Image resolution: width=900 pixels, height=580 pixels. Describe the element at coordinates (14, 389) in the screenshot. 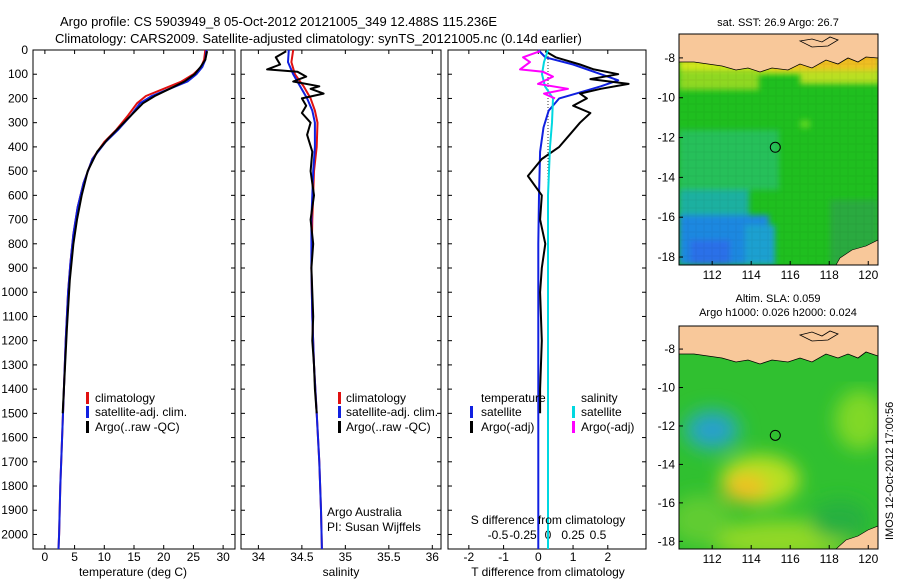

I see `depth-tick-label: 1400` at that location.